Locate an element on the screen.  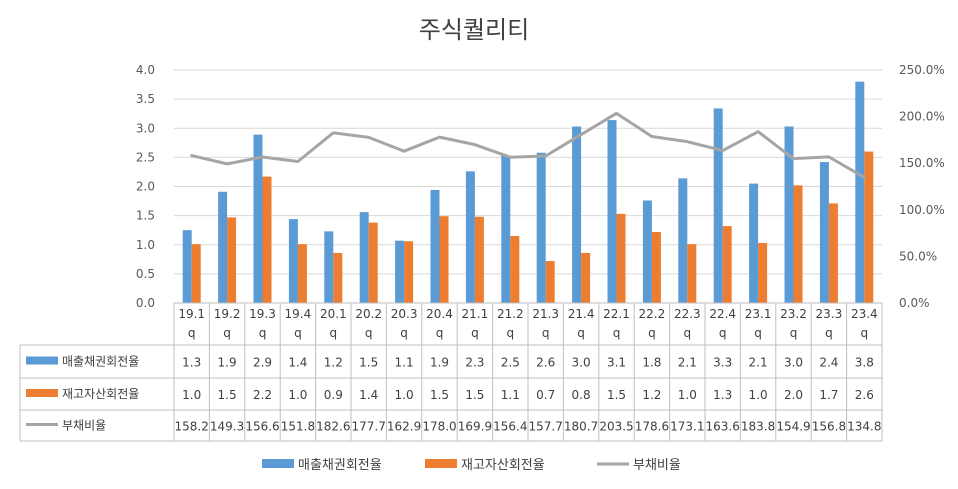
left-axis-tick-label: 1.5 is located at coordinates (145, 216).